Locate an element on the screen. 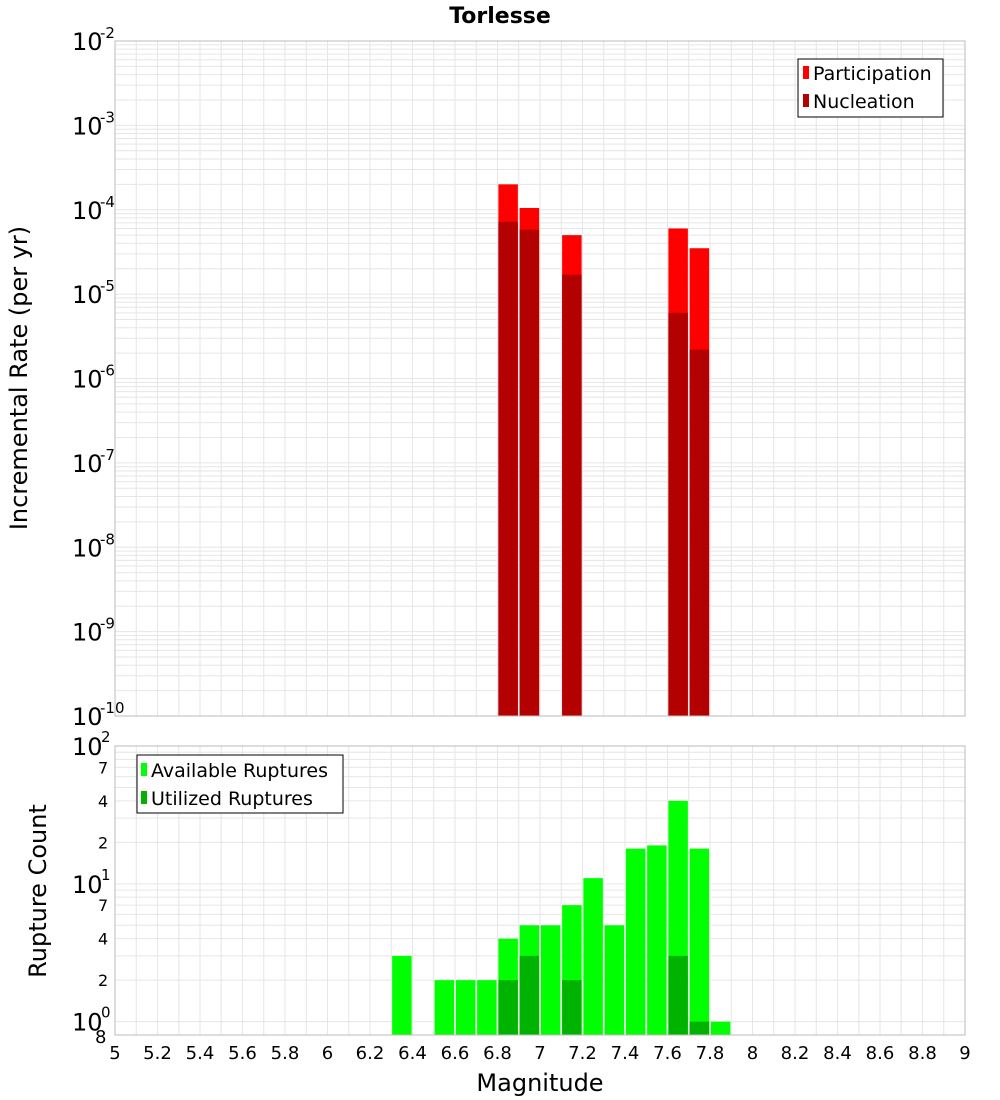 This screenshot has width=1000, height=1100. x-tick-label: 6.2 is located at coordinates (370, 1053).